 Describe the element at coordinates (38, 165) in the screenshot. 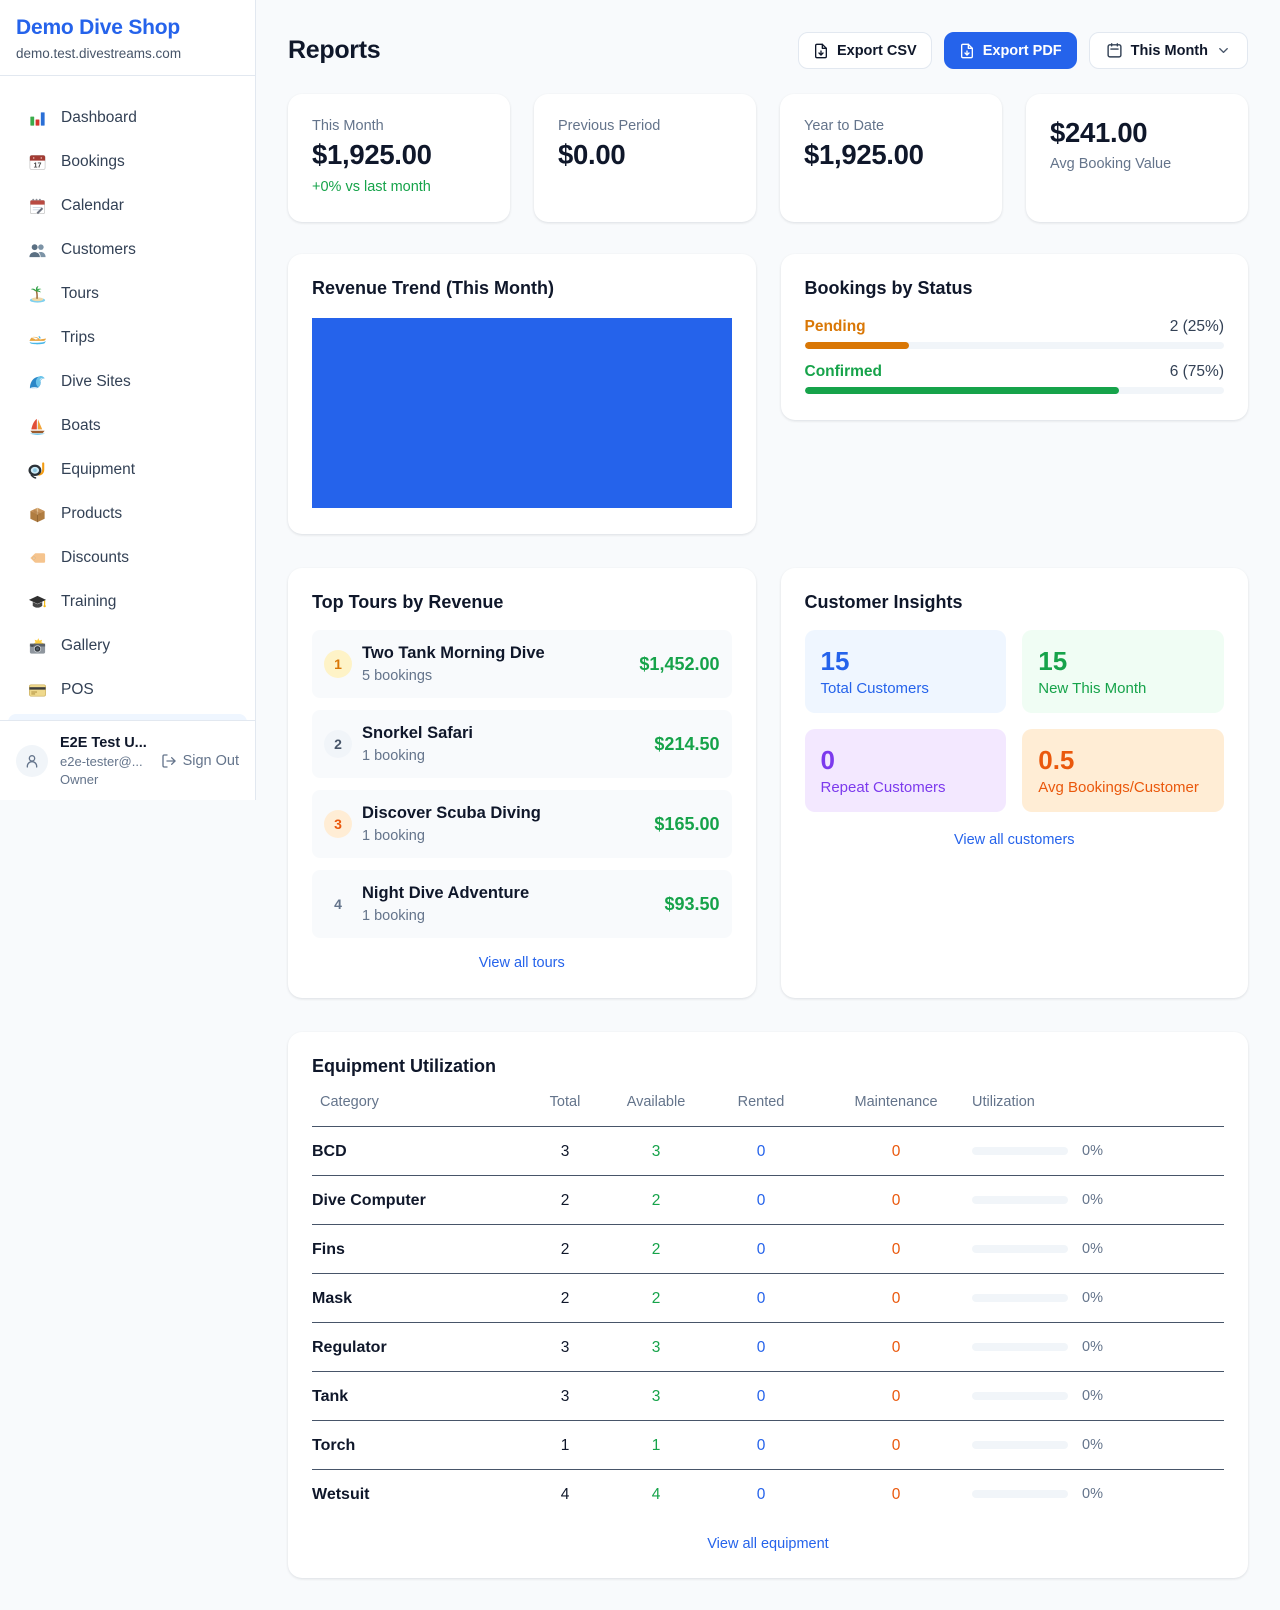

I see `svg-text: 17` at that location.